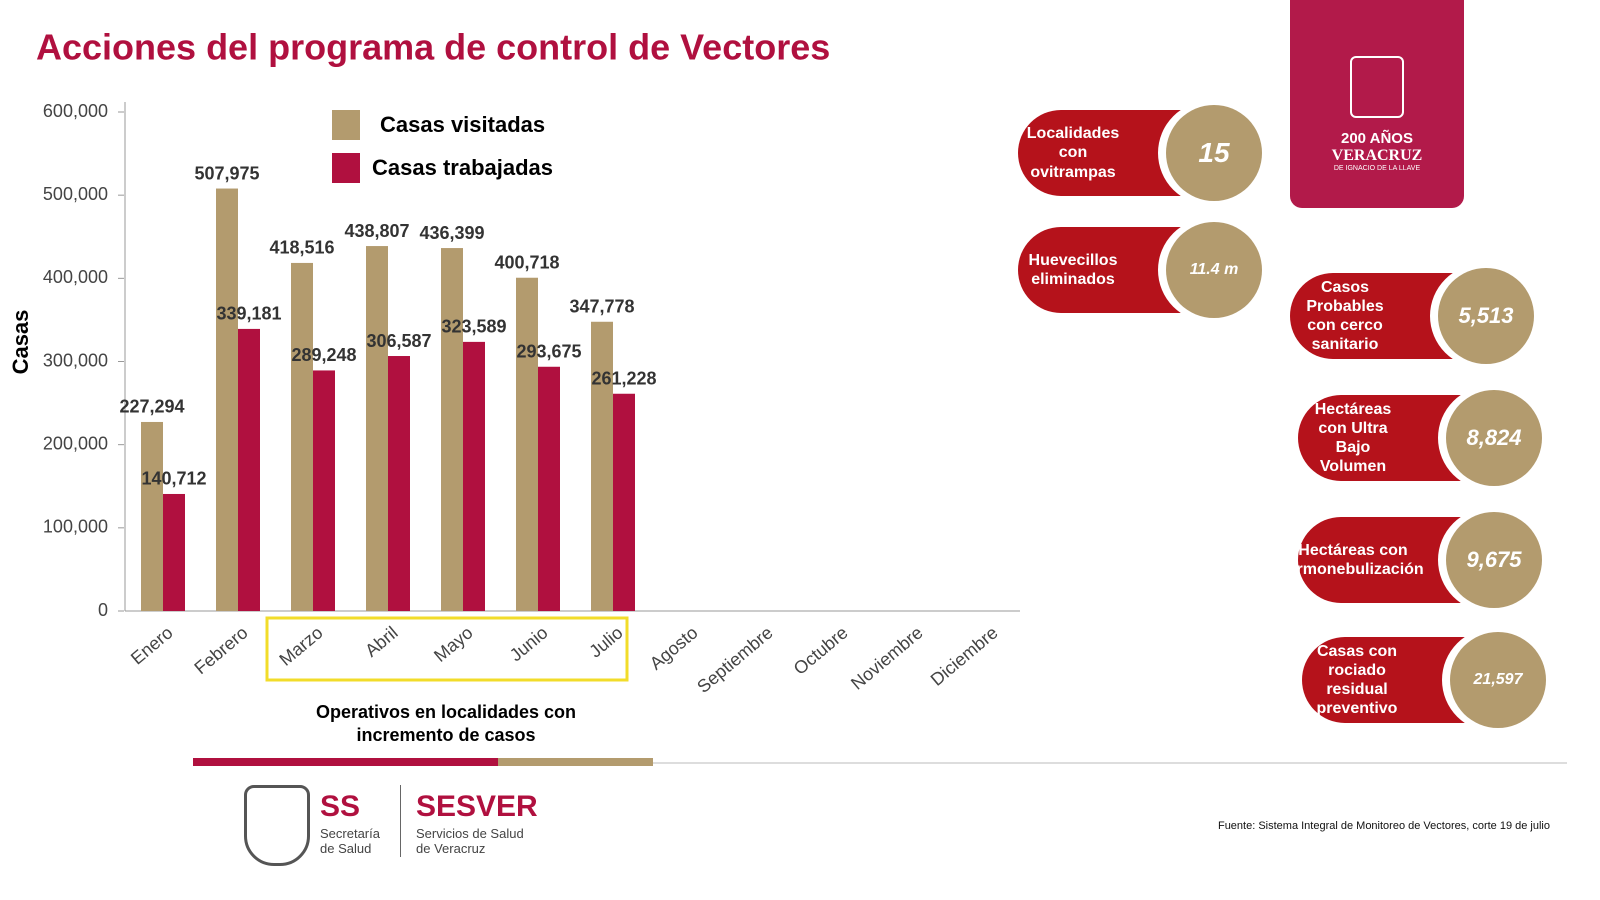 Image resolution: width=1600 pixels, height=900 pixels. What do you see at coordinates (605, 641) in the screenshot?
I see `x-tick-label: Julio` at bounding box center [605, 641].